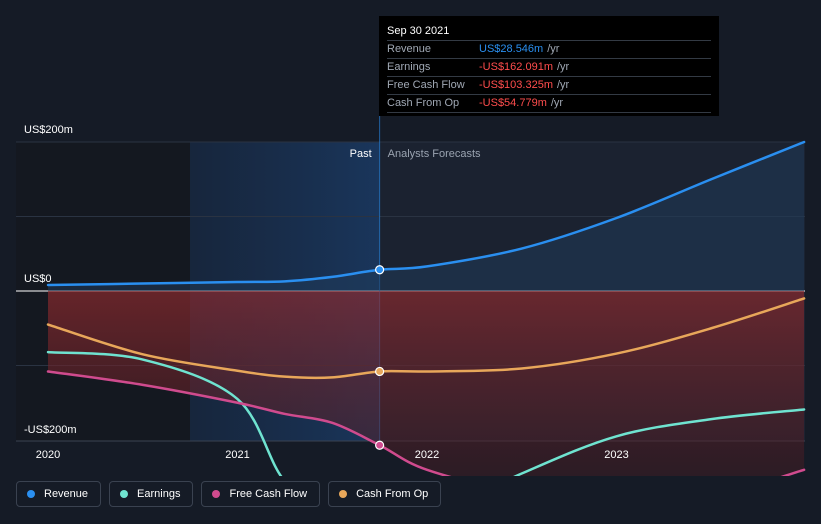  What do you see at coordinates (159, 494) in the screenshot?
I see `legend-label: Earnings` at bounding box center [159, 494].